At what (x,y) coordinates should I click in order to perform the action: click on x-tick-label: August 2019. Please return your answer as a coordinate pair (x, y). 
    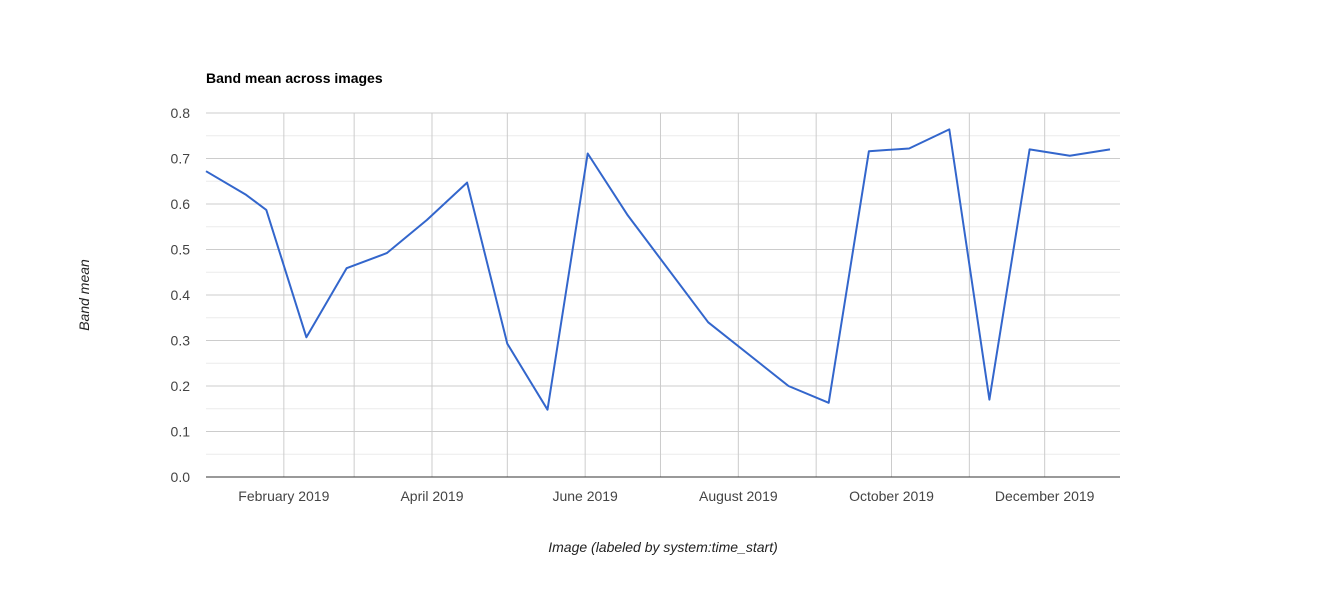
    Looking at the image, I should click on (738, 496).